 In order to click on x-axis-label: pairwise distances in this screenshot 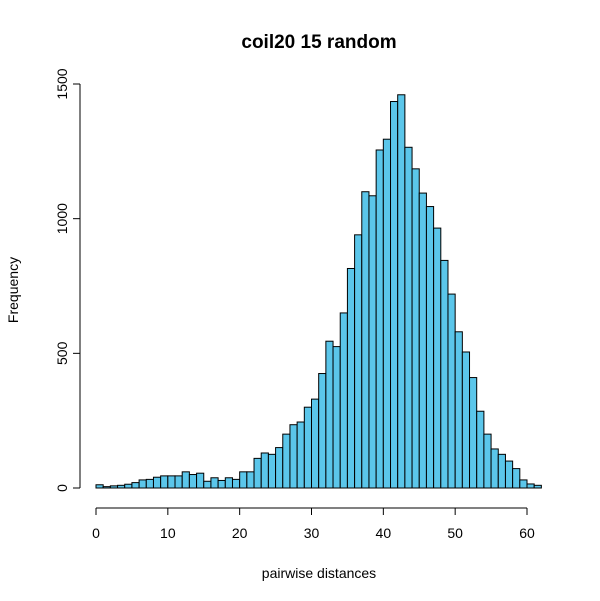, I will do `click(319, 573)`.